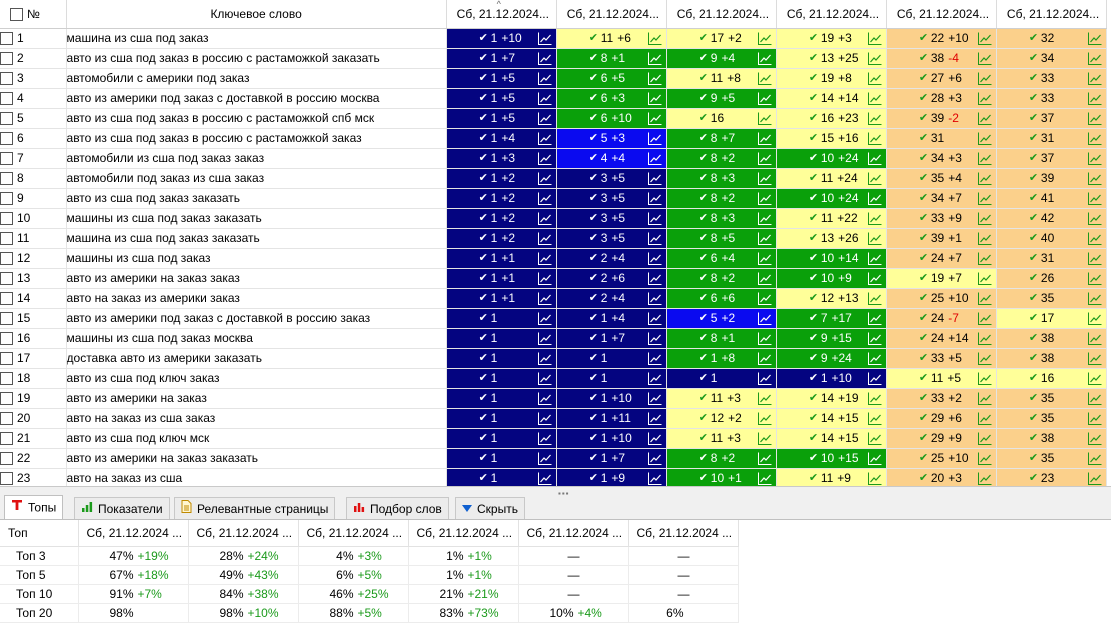 This screenshot has width=1111, height=626. Describe the element at coordinates (34, 507) in the screenshot. I see `tab-tops: Топы` at that location.